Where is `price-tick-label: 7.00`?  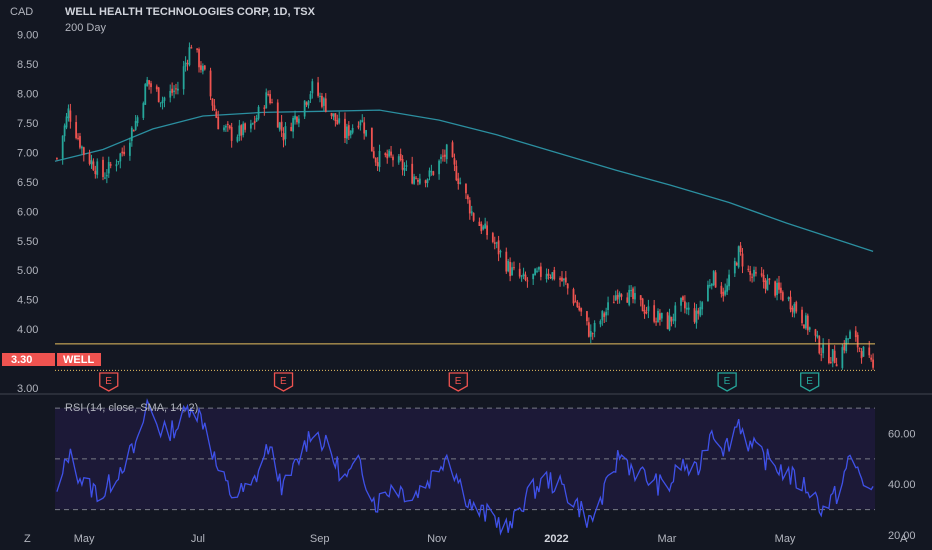 price-tick-label: 7.00 is located at coordinates (27, 153).